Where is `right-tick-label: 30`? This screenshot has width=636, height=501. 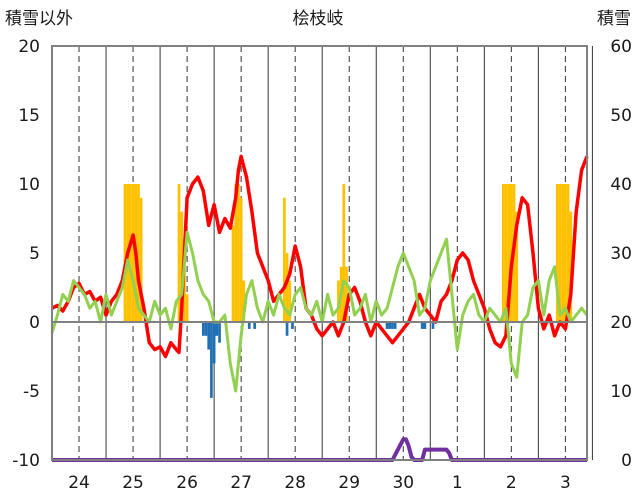 right-tick-label: 30 is located at coordinates (621, 254).